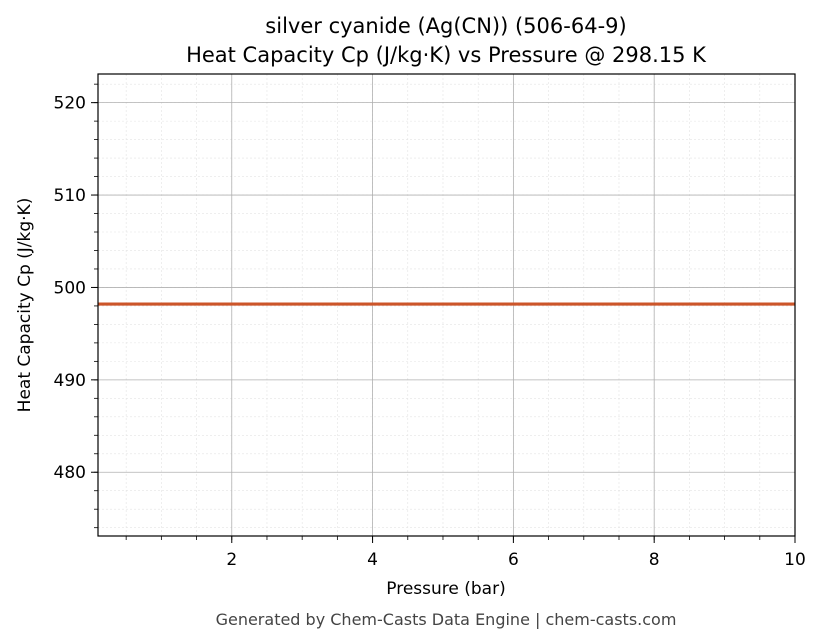 This screenshot has width=823, height=644. What do you see at coordinates (231, 560) in the screenshot?
I see `x-tick-label: 2` at bounding box center [231, 560].